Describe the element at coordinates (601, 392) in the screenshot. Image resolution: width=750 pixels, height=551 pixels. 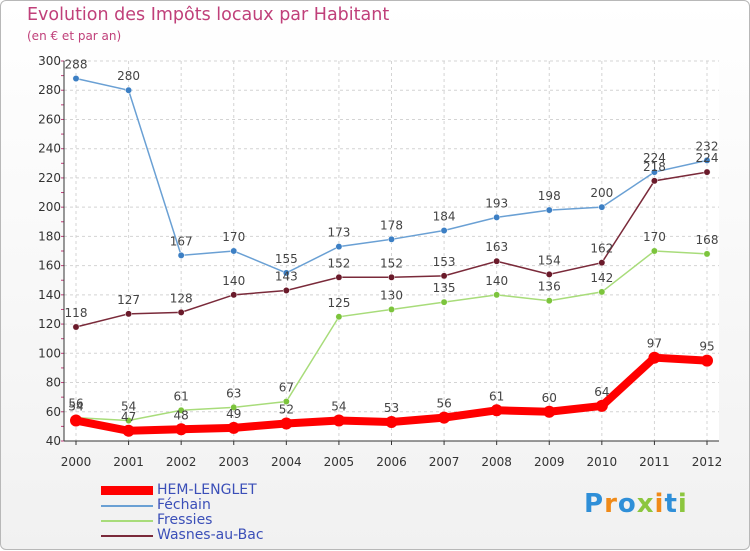
I see `data-label: 64` at that location.